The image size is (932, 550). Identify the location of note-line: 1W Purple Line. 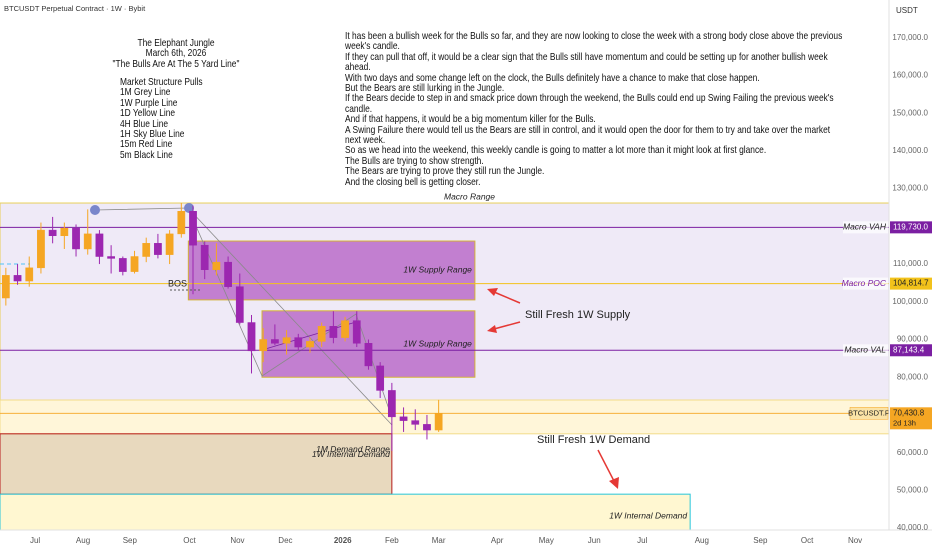
(149, 102).